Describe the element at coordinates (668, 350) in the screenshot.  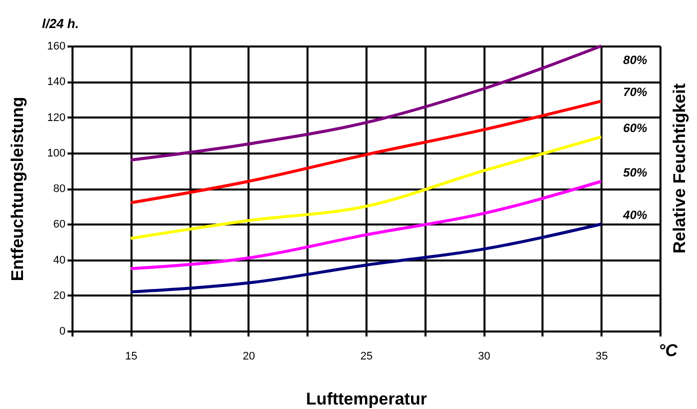
I see `text: °C` at that location.